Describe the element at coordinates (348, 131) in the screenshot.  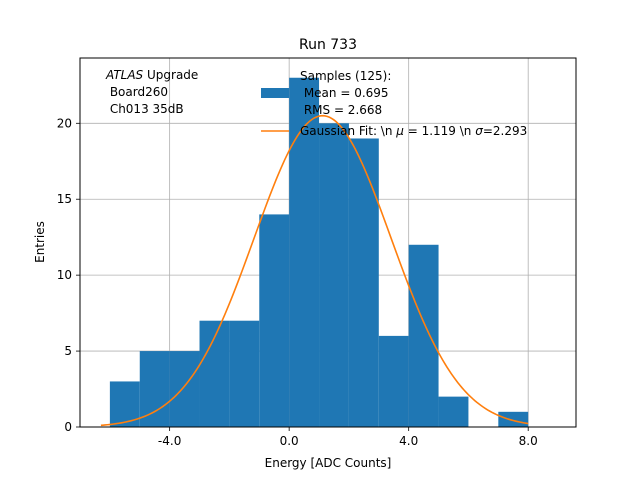
I see `legend-fit-text-part: Gaussian Fit: \n` at that location.